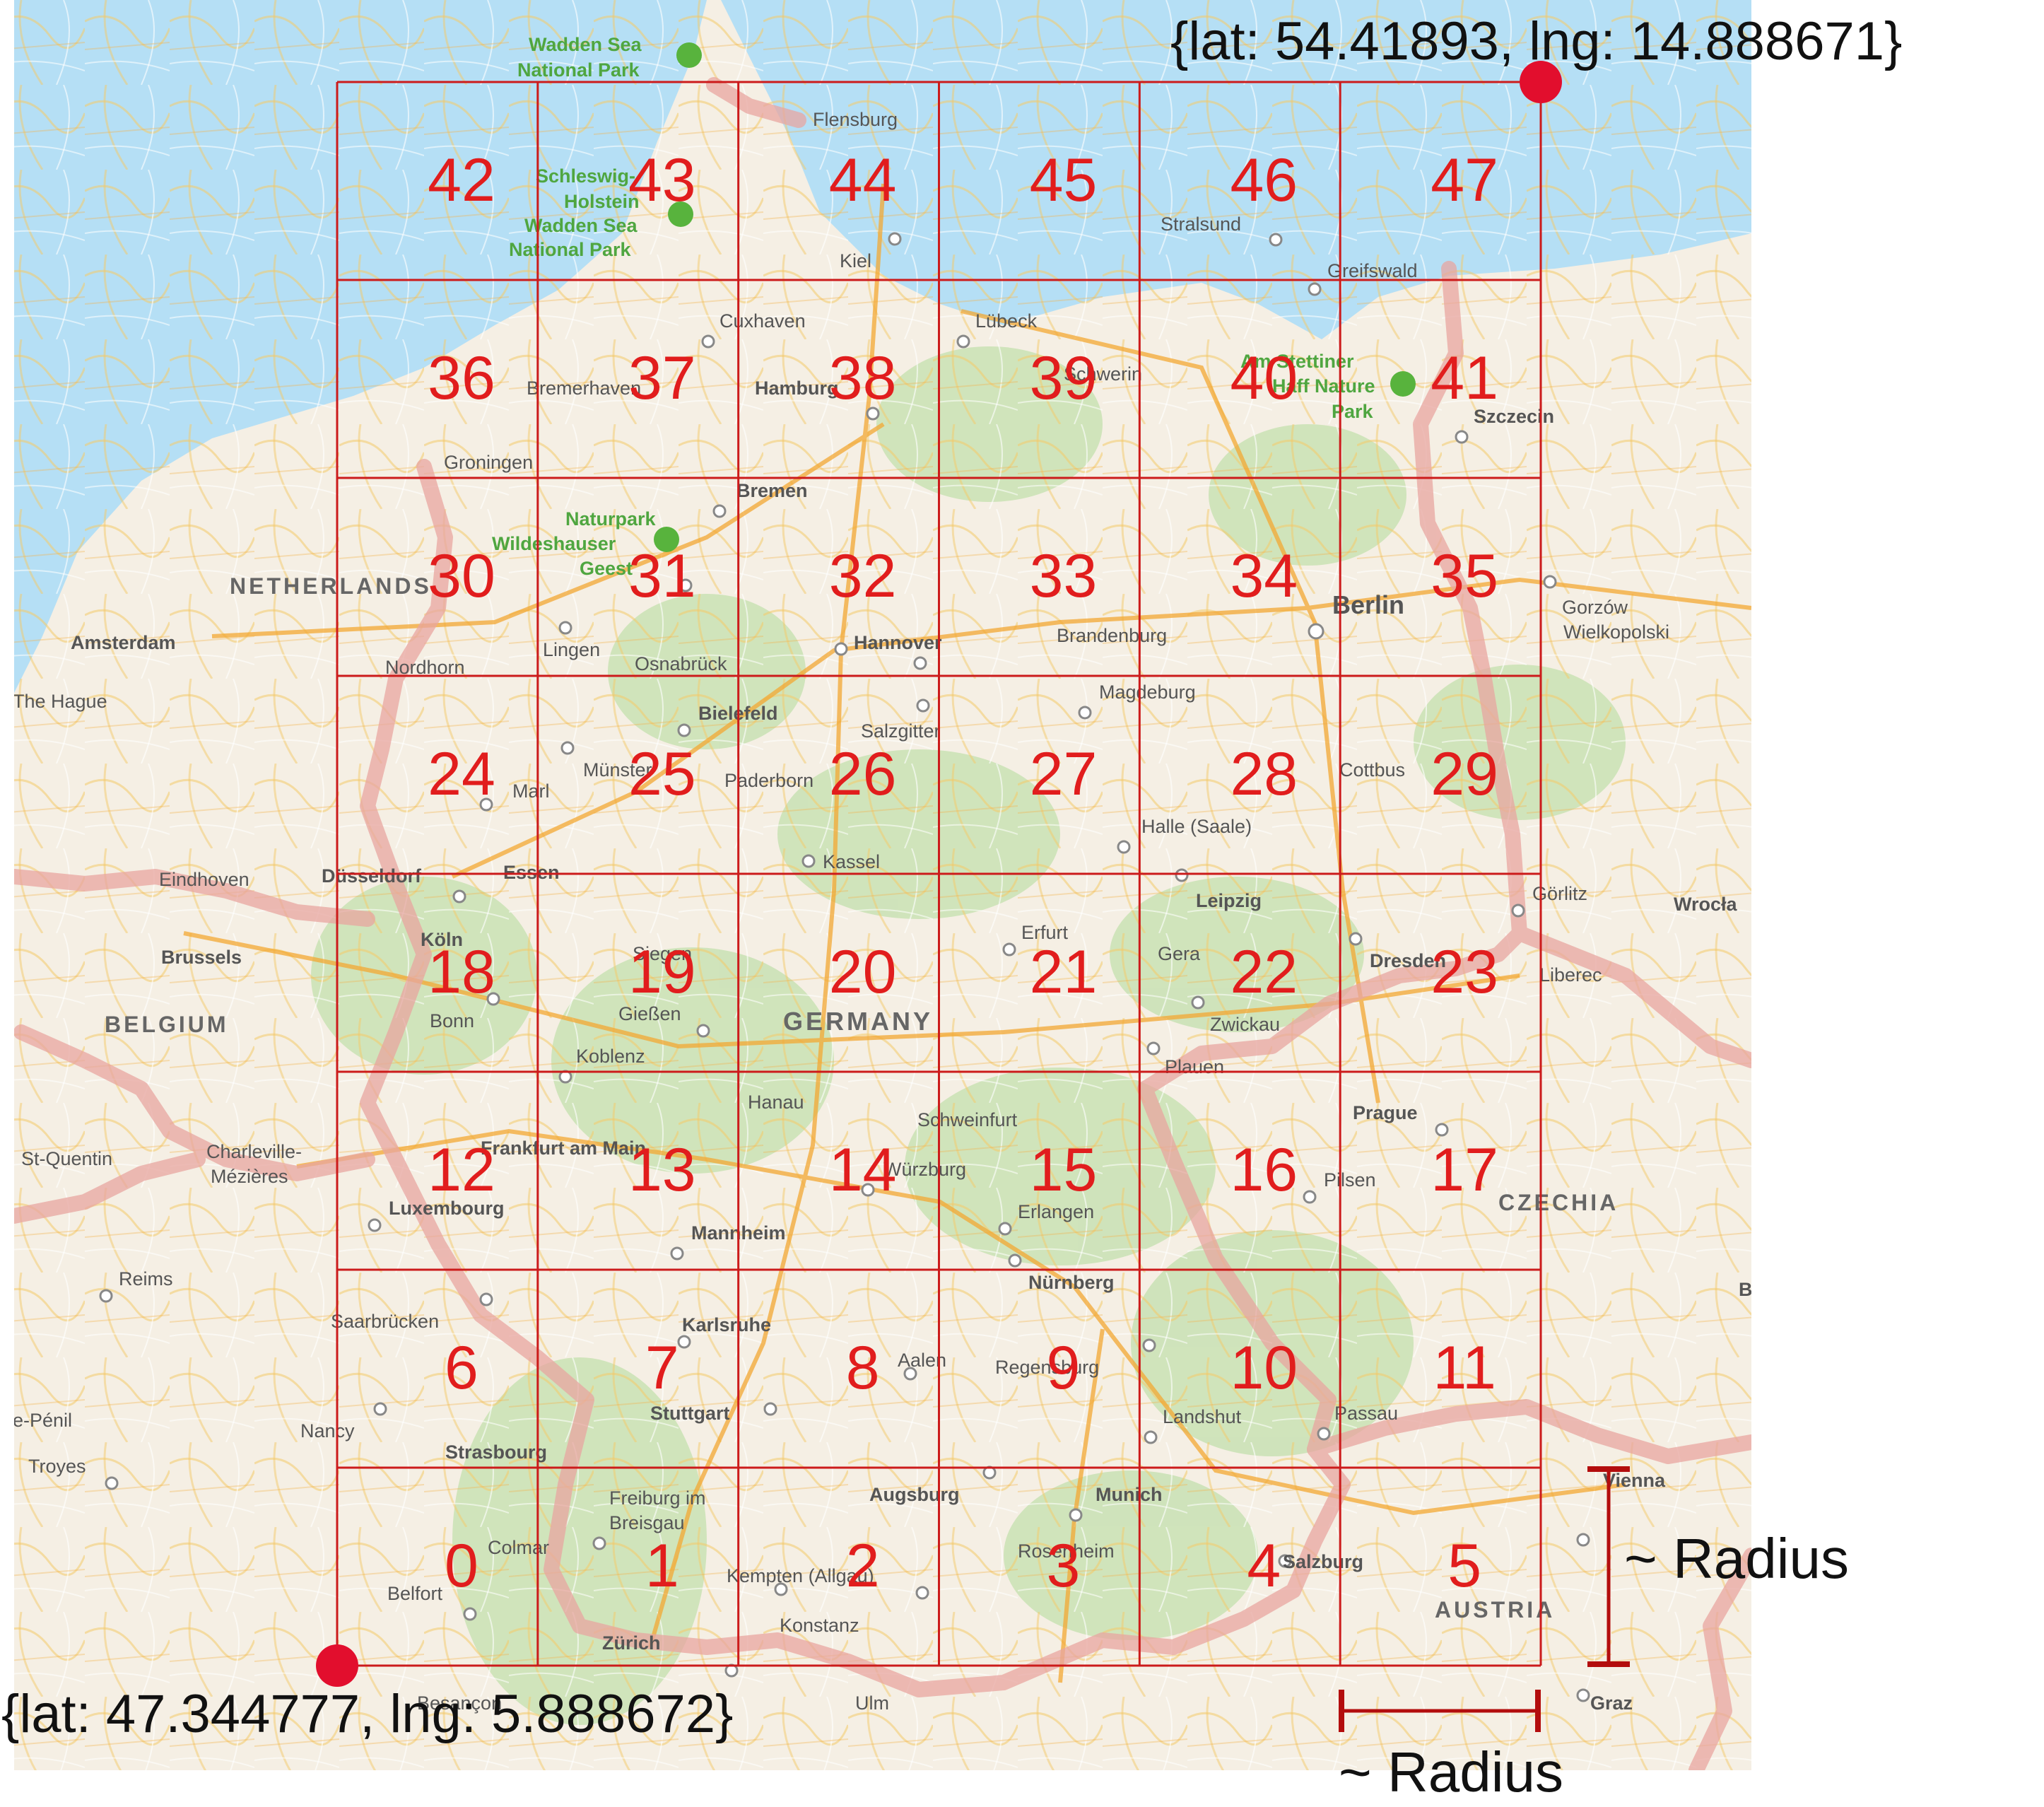 This screenshot has width=2044, height=1807. I want to click on city-label: Colmar, so click(518, 1547).